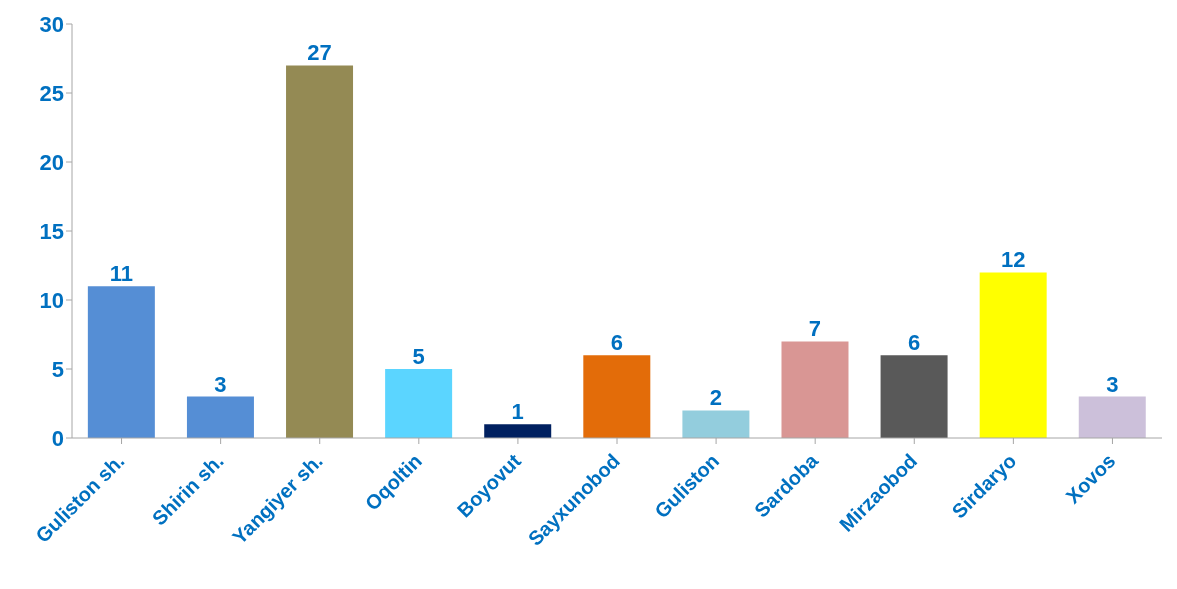 This screenshot has width=1177, height=589. I want to click on y-tick-label: 15, so click(51, 231).